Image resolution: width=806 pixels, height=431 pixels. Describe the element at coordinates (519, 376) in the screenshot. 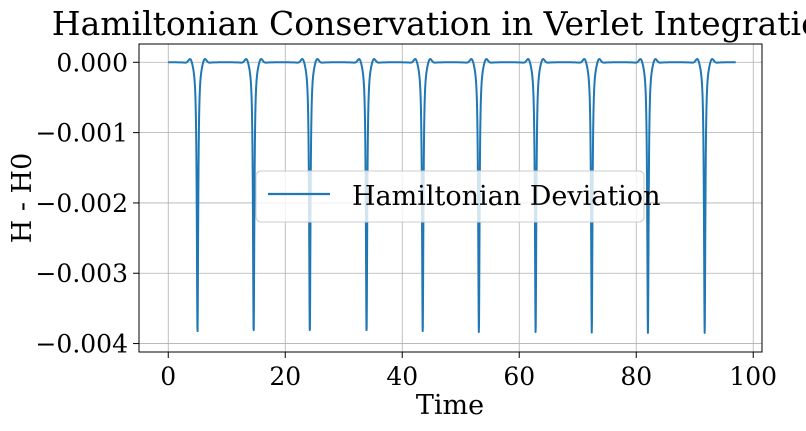

I see `x-tick-label: 60` at that location.